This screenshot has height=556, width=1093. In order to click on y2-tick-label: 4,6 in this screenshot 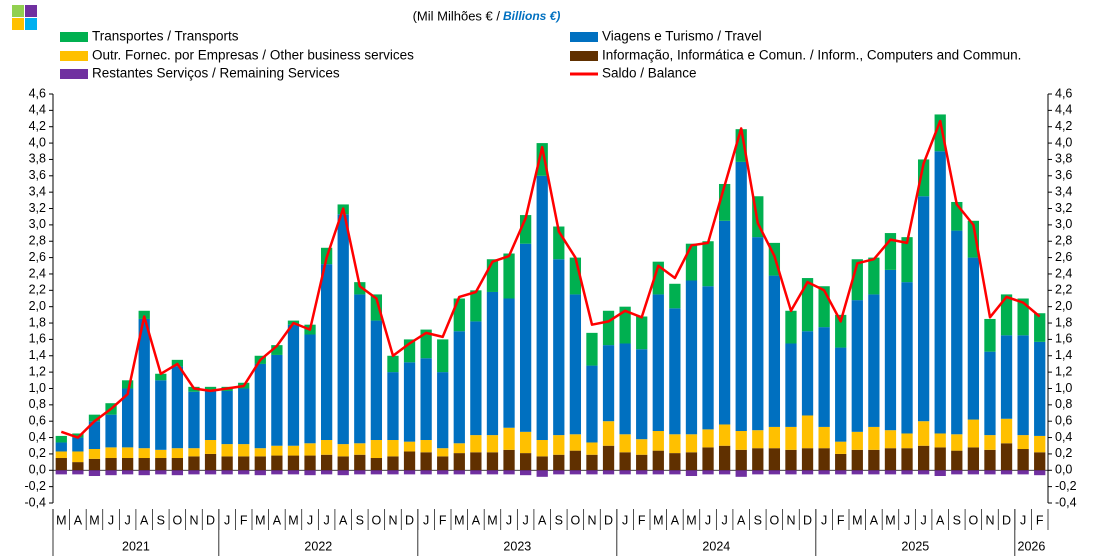, I will do `click(1063, 93)`.